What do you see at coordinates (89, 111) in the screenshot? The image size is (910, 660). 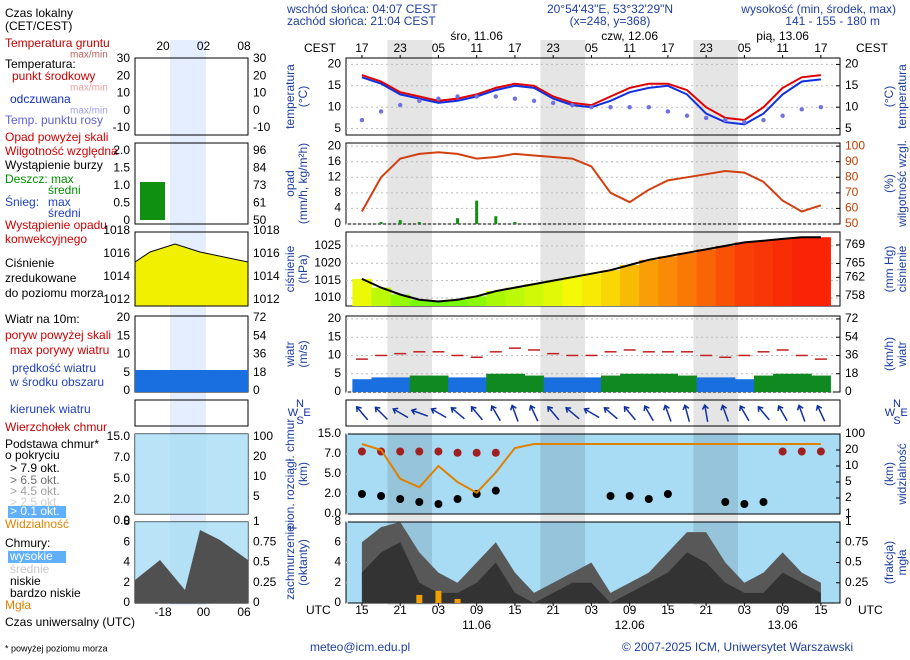 I see `legend-label: max/min` at bounding box center [89, 111].